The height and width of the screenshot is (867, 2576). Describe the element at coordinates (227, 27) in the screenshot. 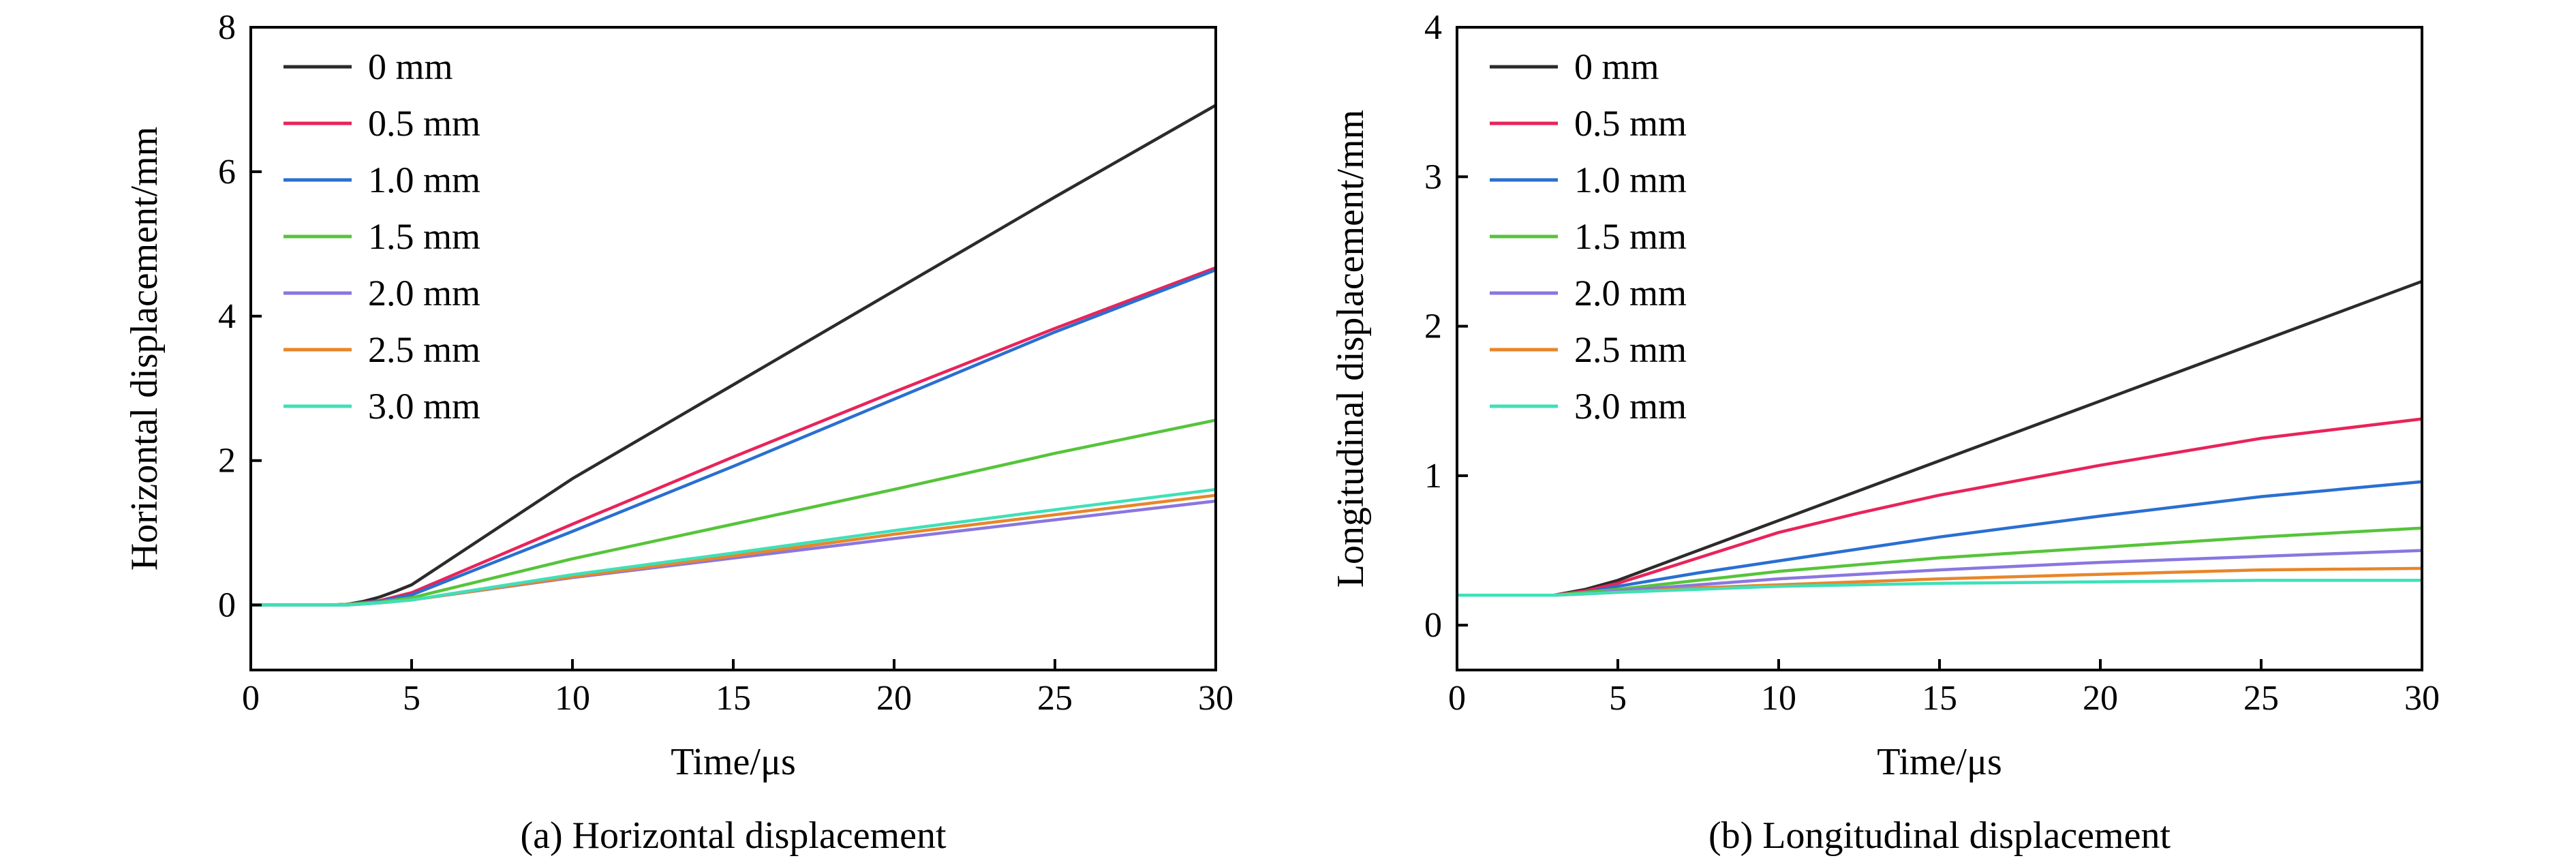

I see `y-tick-label: 8` at that location.